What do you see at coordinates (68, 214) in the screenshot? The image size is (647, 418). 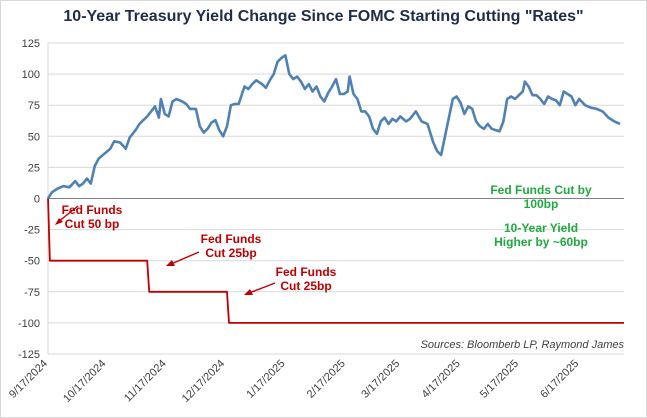 I see `arrow-cut1` at bounding box center [68, 214].